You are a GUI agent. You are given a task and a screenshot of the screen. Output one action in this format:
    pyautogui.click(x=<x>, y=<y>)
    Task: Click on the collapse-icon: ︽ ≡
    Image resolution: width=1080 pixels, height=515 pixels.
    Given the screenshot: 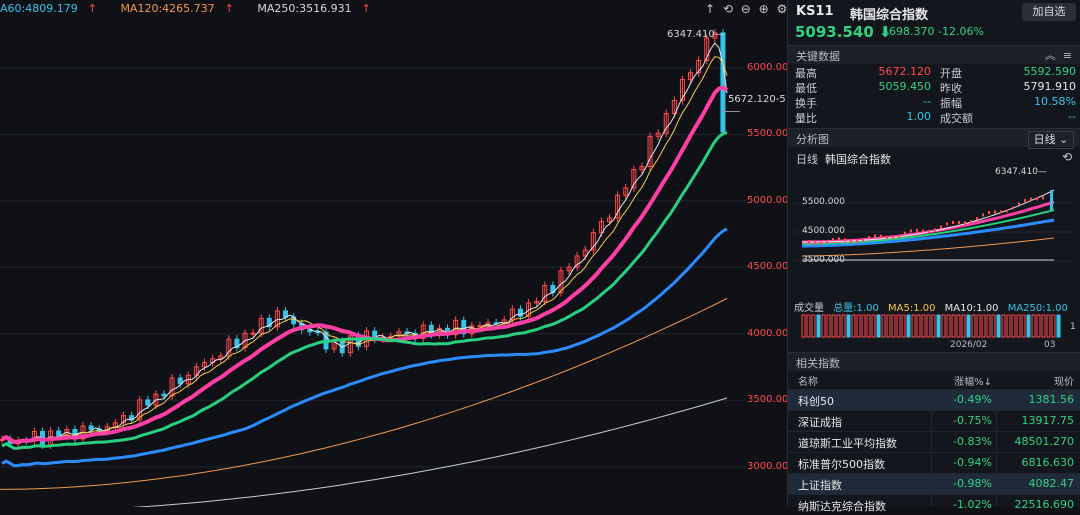 What is the action you would take?
    pyautogui.click(x=1058, y=55)
    